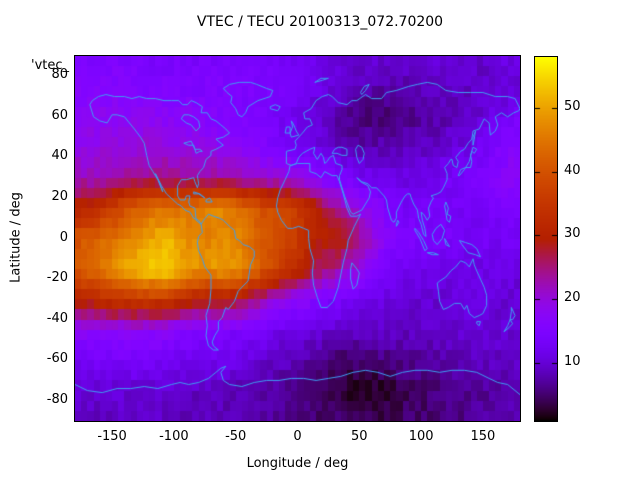 The image size is (640, 480). What do you see at coordinates (57, 278) in the screenshot?
I see `y-tick-label: -20` at bounding box center [57, 278].